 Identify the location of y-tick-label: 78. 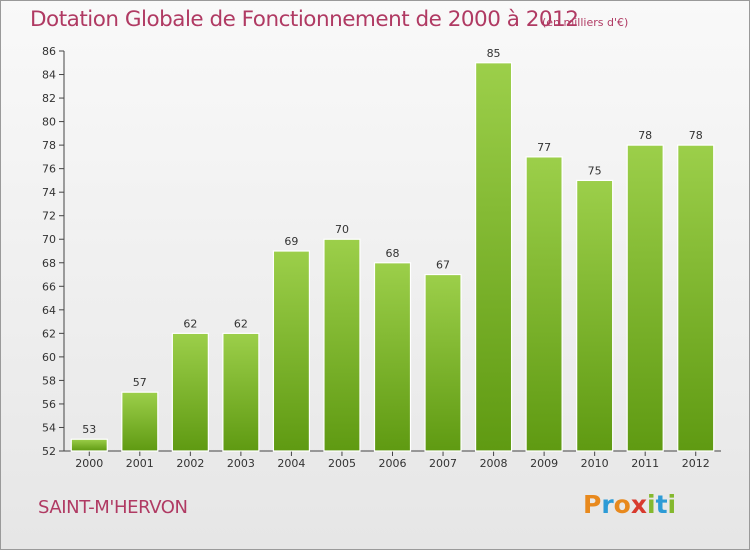
(49, 145).